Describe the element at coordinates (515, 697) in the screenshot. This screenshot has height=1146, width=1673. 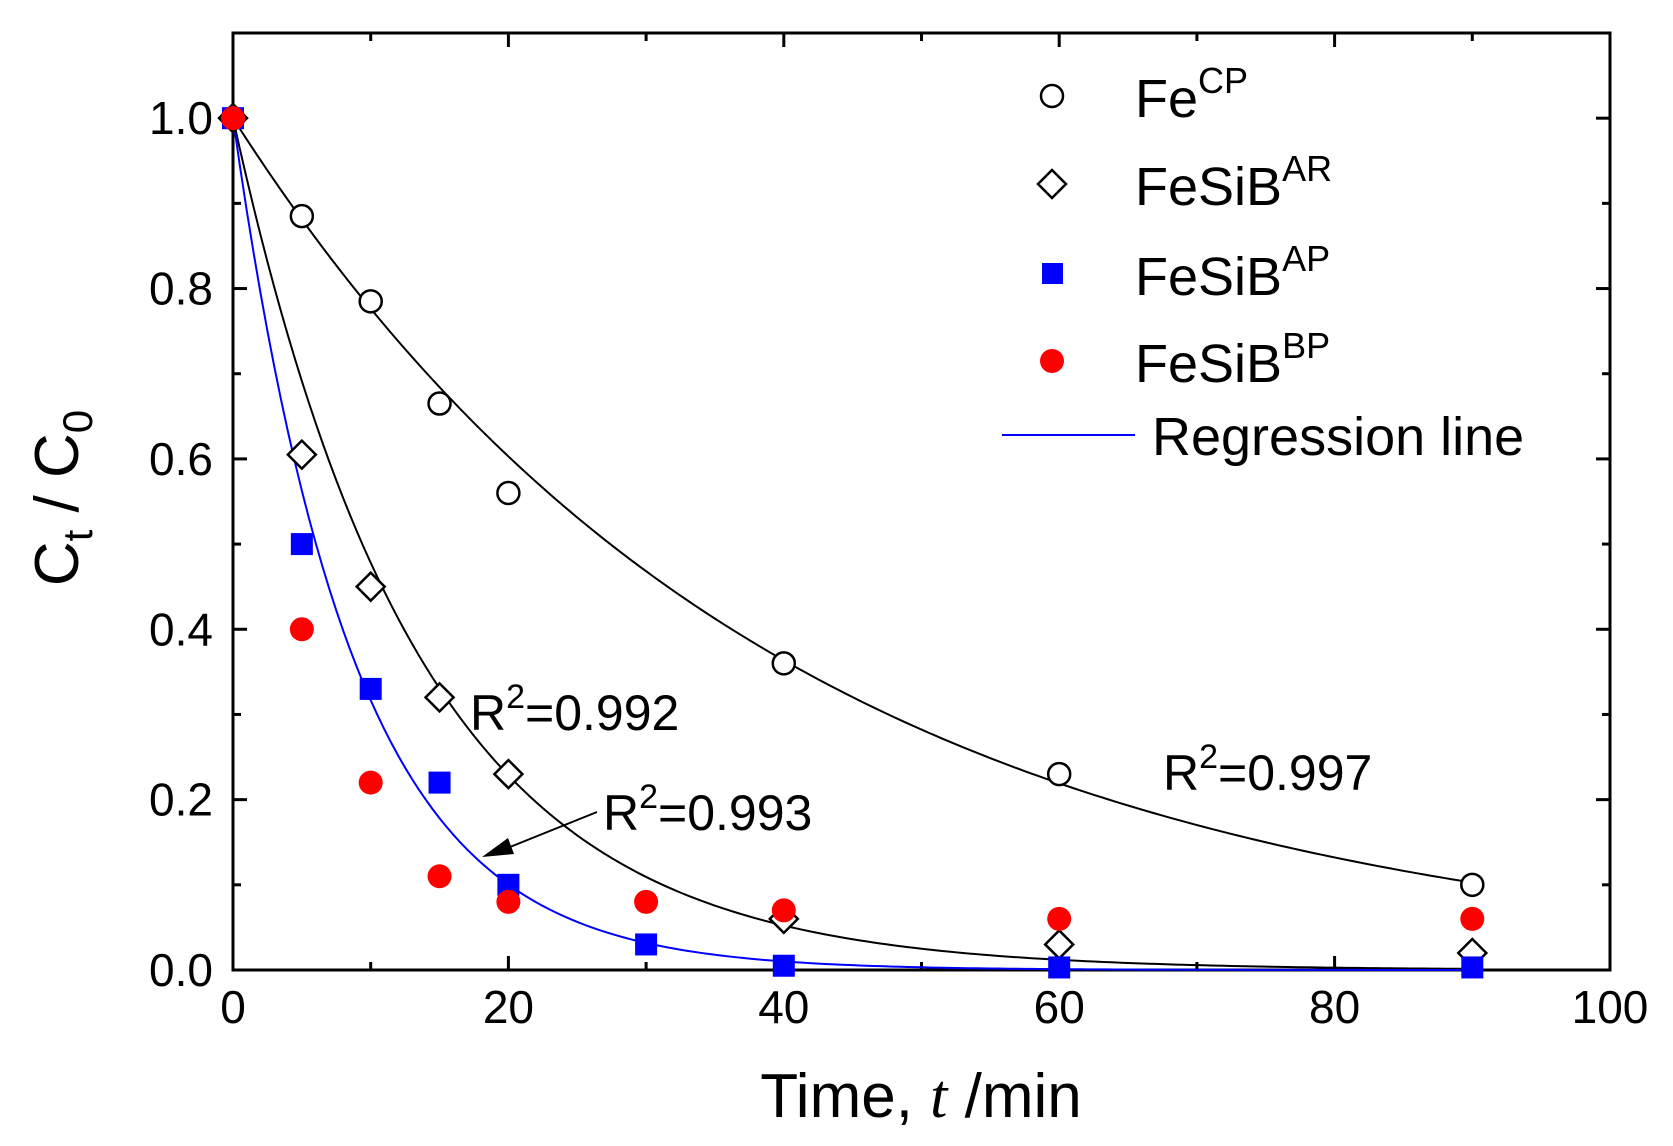
I see `annotation-r2-fesib-ar-sup: 2` at that location.